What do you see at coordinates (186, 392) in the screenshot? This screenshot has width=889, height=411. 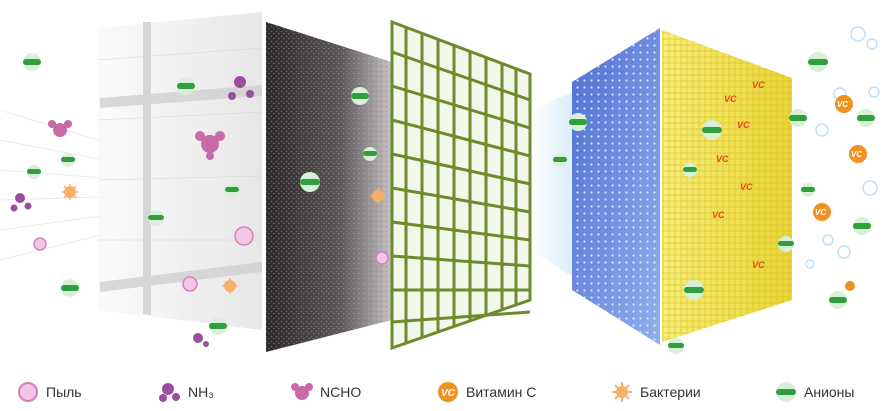 I see `legend-item-nh3: NH₃` at bounding box center [186, 392].